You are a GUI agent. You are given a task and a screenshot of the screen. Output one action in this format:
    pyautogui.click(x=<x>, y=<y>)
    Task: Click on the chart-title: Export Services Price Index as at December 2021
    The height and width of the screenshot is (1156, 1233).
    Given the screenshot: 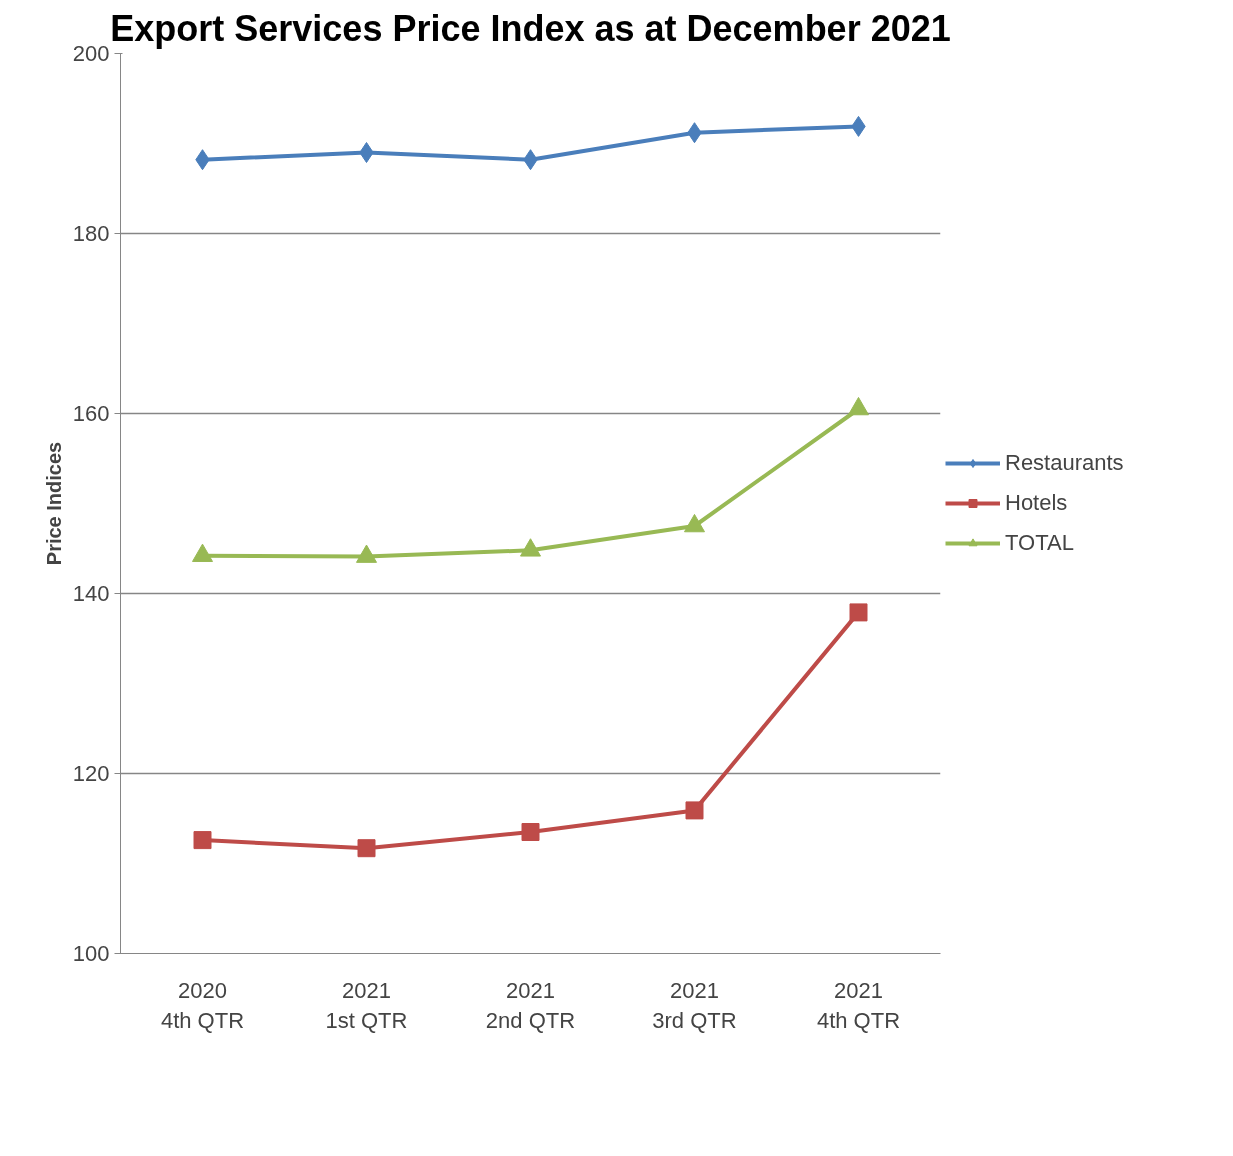 What is the action you would take?
    pyautogui.click(x=530, y=28)
    